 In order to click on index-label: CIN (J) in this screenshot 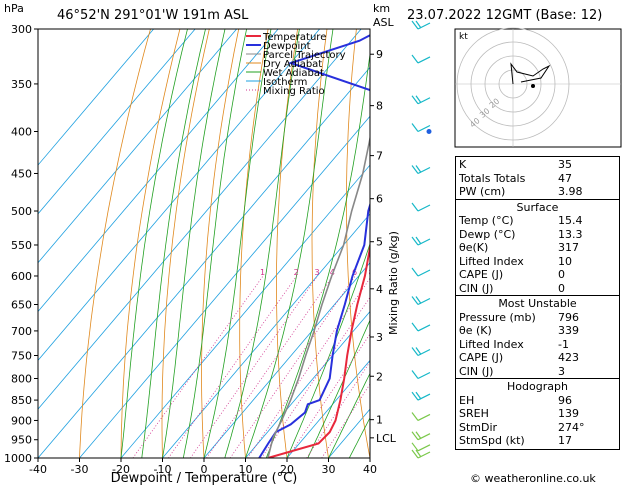, I will do `click(476, 371)`.